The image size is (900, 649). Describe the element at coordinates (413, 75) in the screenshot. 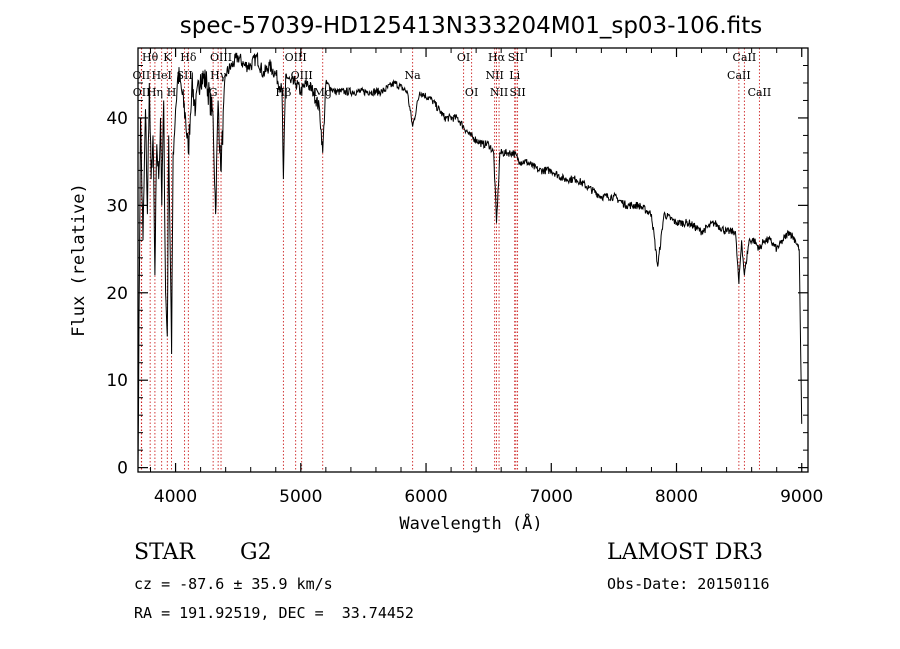

I see `line-label-16: Na` at that location.